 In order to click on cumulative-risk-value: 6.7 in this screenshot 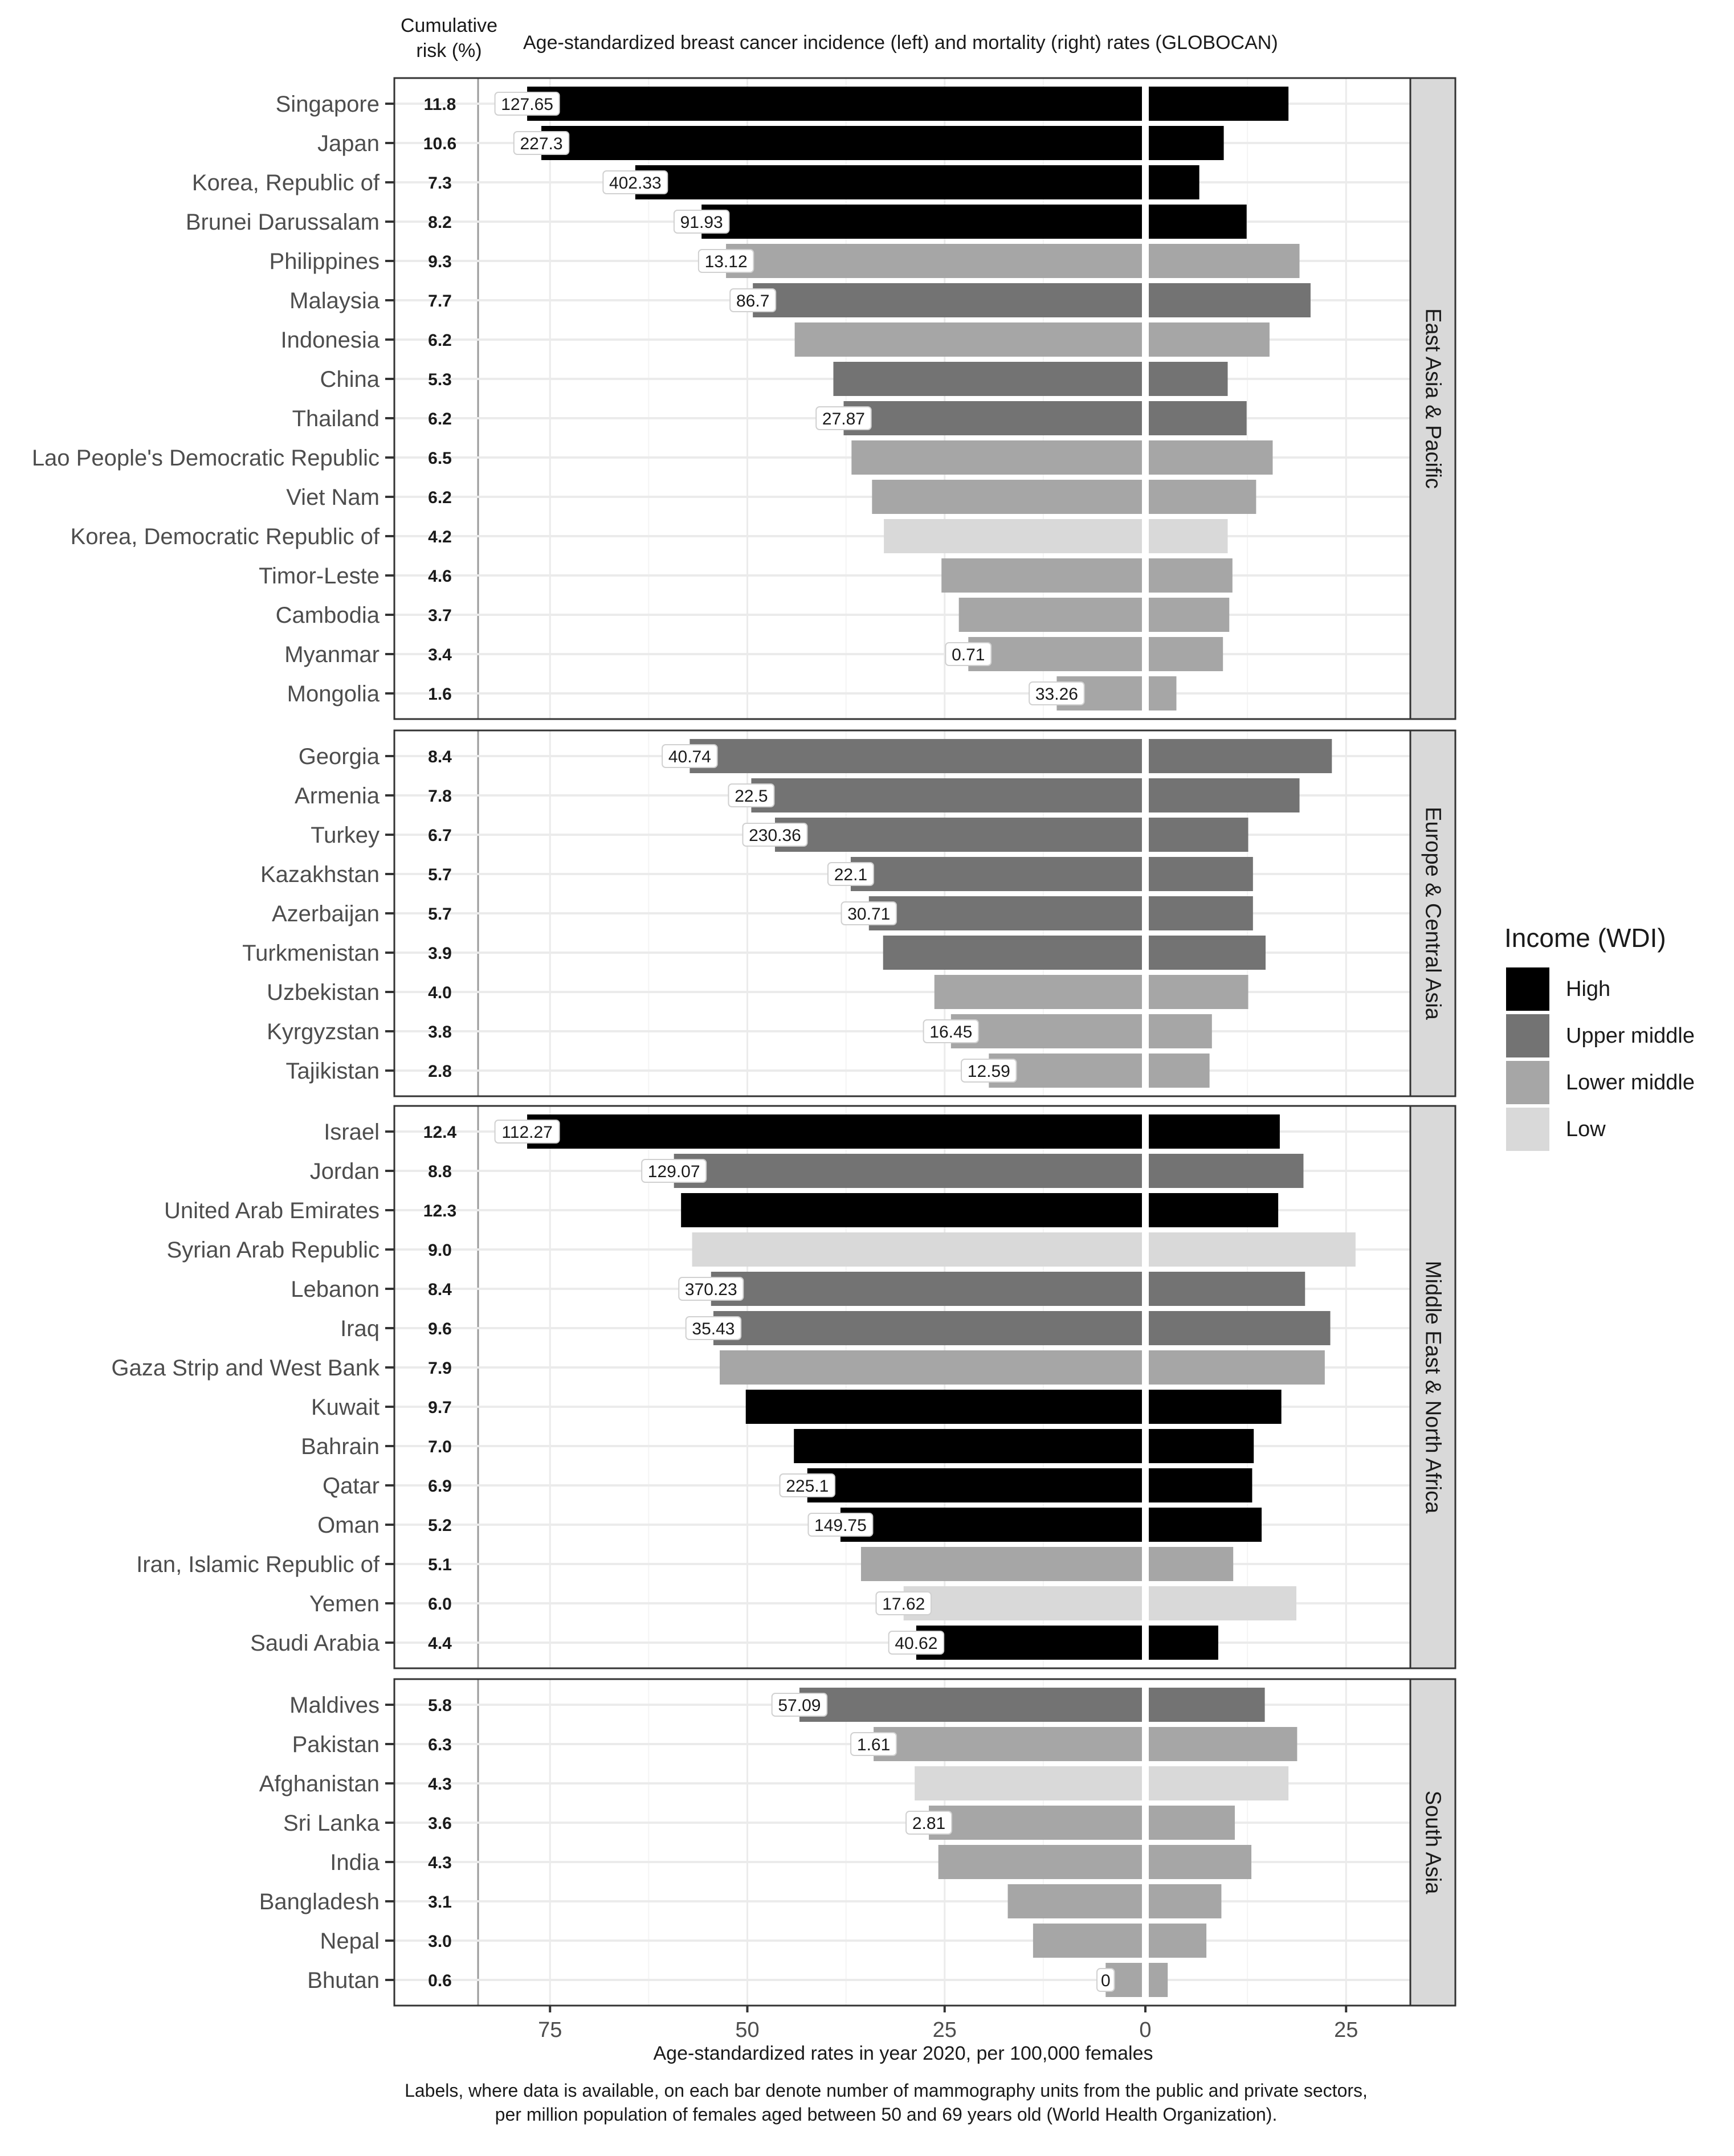, I will do `click(440, 835)`.